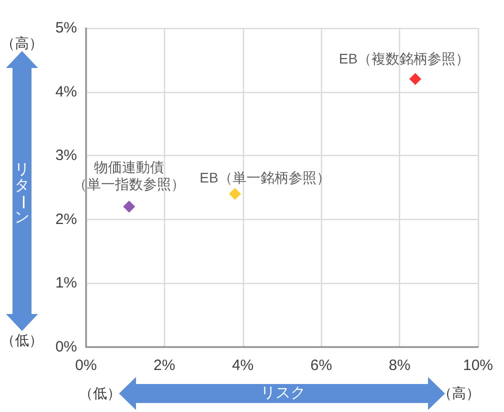 The height and width of the screenshot is (412, 504). I want to click on x-tick-label: 4%, so click(243, 365).